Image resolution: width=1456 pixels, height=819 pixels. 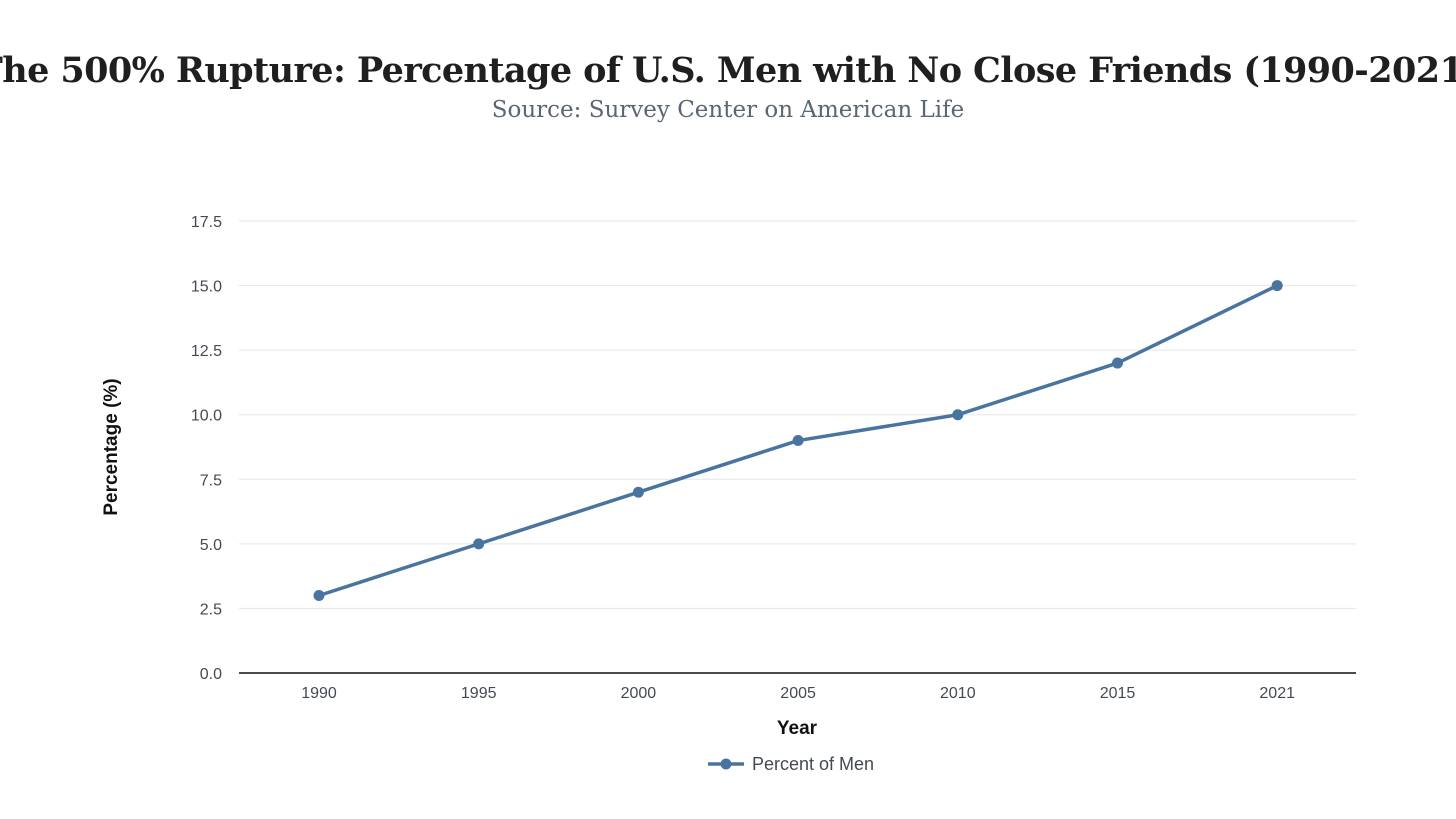 I want to click on x-tick-label: 2000, so click(x=639, y=693).